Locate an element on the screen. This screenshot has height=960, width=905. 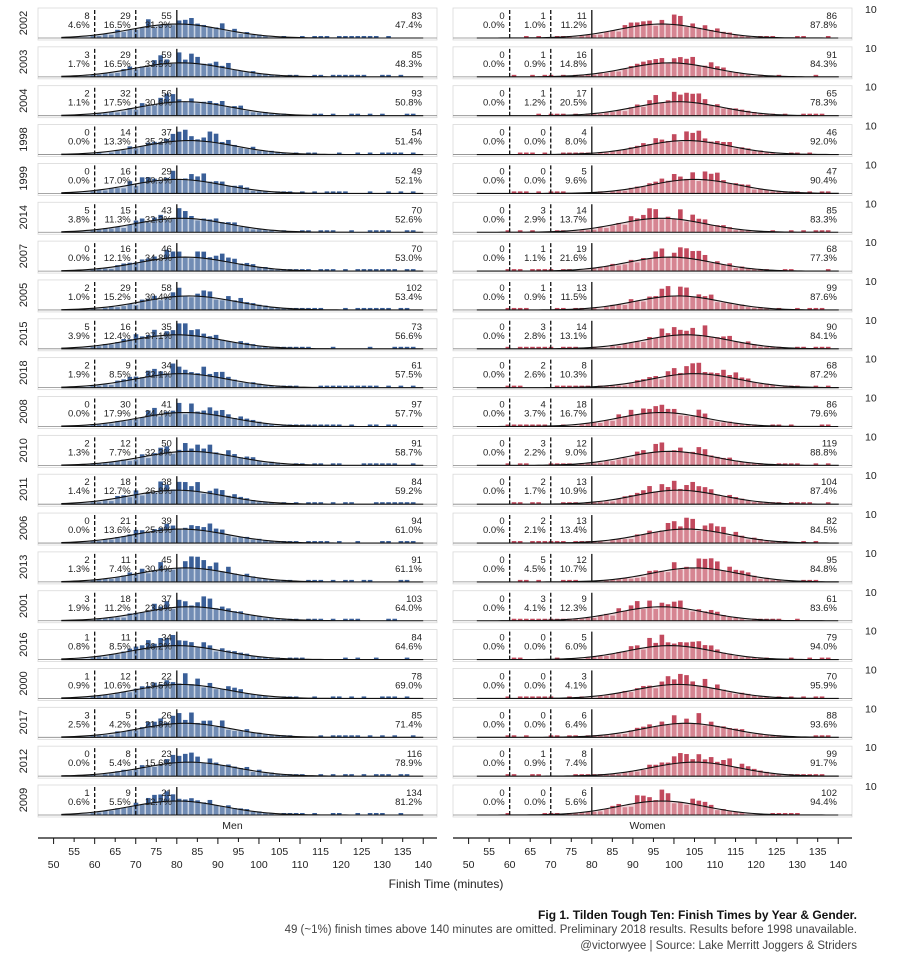
percent-label: 6.0% is located at coordinates (576, 647).